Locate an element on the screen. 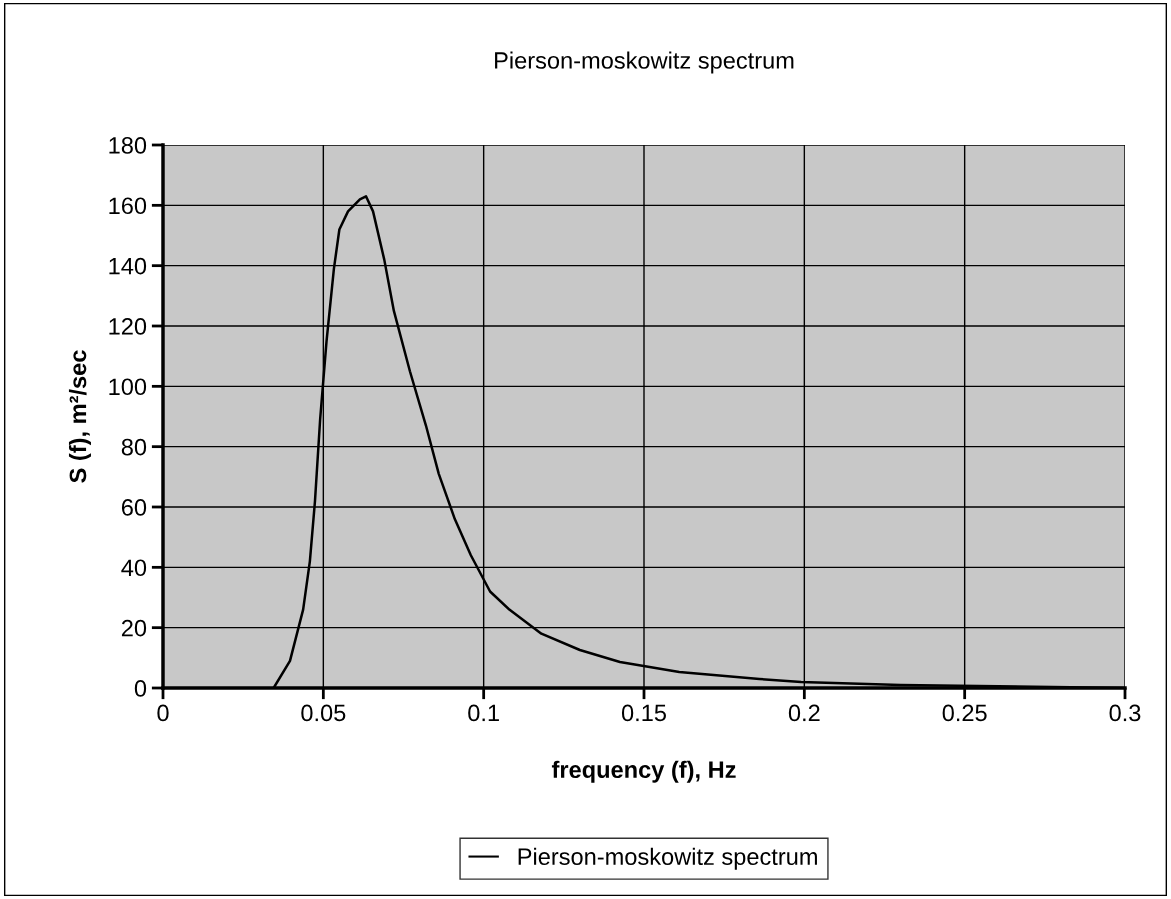  legend-label: Pierson-moskowitz spectrum is located at coordinates (667, 858).